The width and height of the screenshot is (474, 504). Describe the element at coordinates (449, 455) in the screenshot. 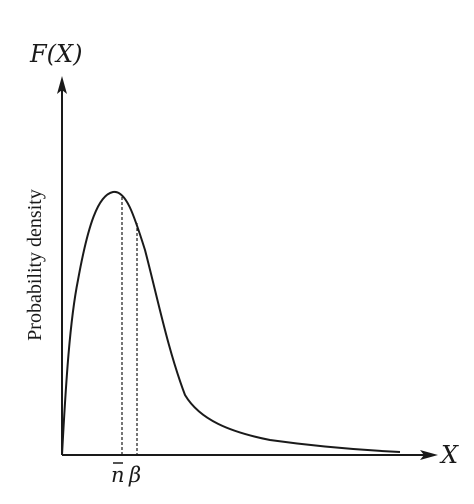

I see `x-axis-symbol: X` at that location.